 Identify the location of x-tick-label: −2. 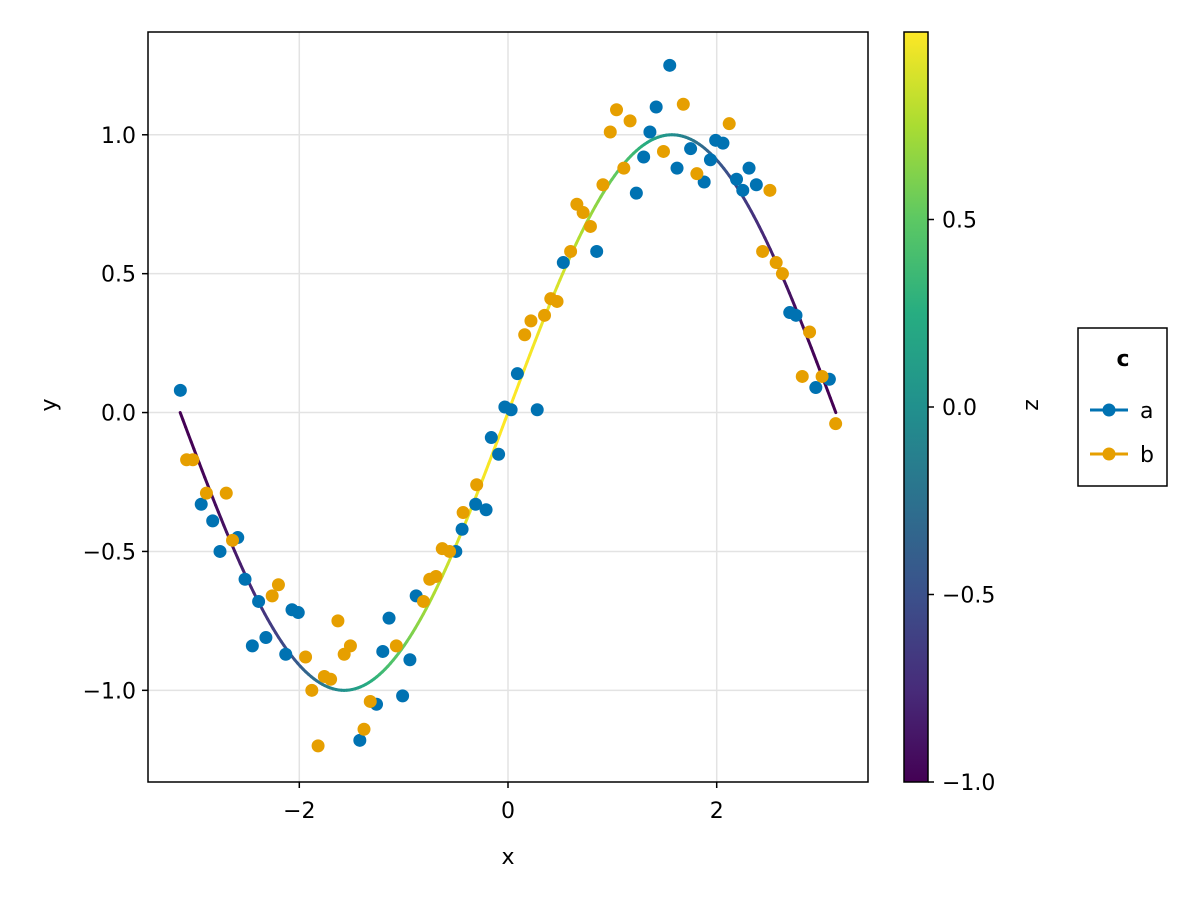
(299, 811).